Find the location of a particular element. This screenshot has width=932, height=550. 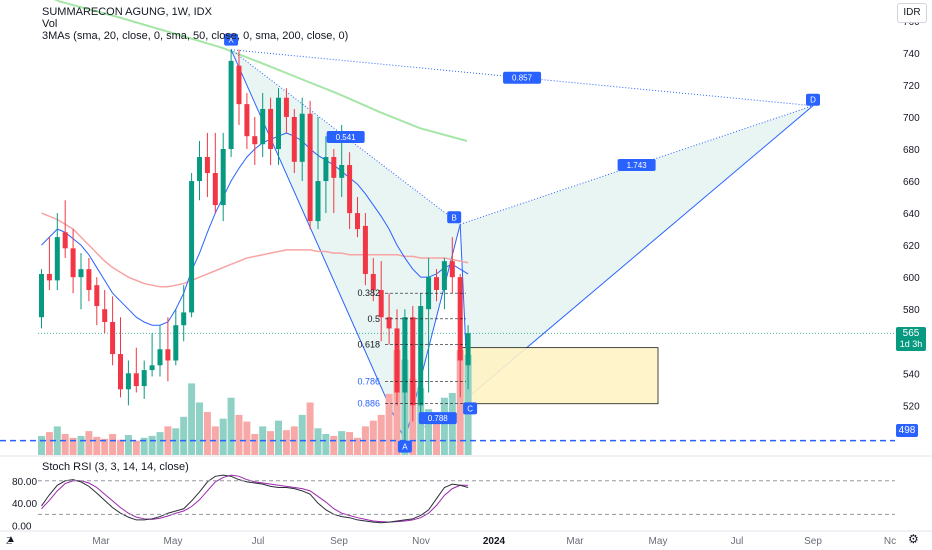

time-tick-label: Sep is located at coordinates (339, 541).